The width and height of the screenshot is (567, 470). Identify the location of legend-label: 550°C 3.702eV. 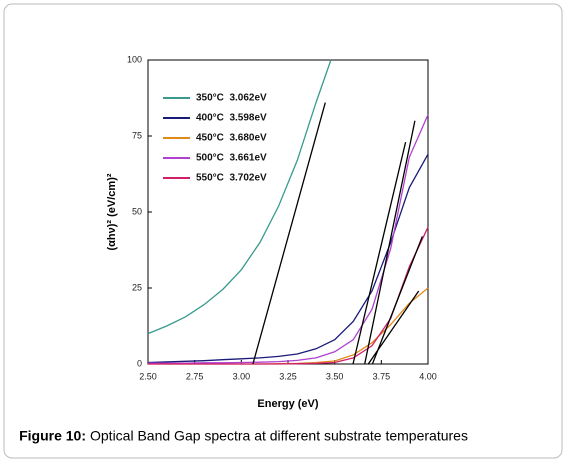
(231, 178).